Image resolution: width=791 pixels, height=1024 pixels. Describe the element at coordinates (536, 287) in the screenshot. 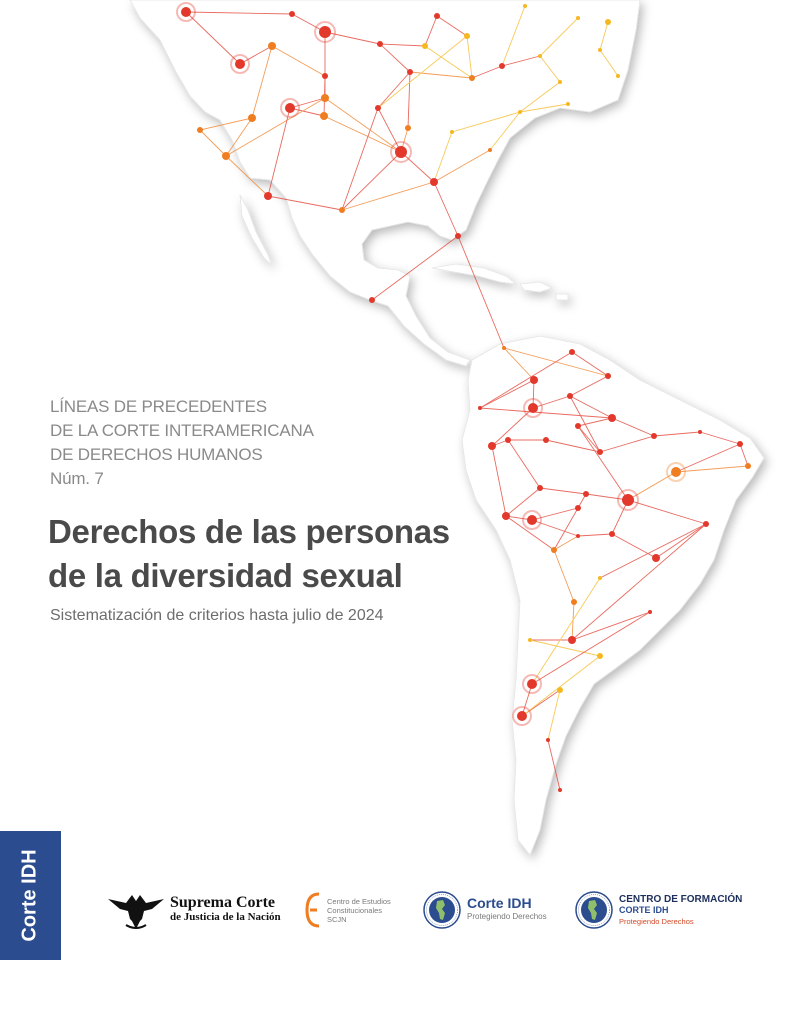

I see `hispaniola-shape` at that location.